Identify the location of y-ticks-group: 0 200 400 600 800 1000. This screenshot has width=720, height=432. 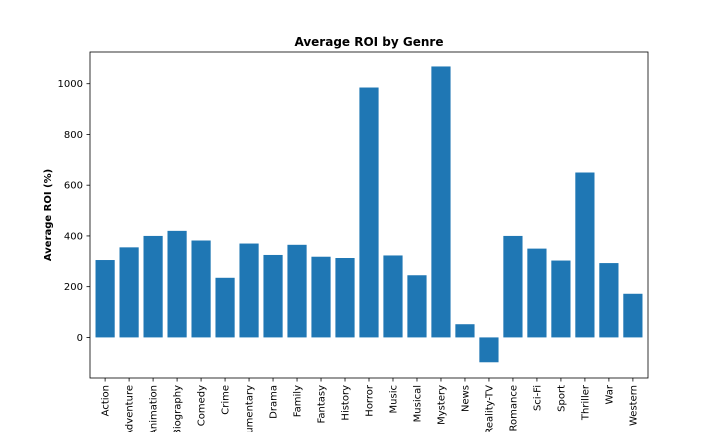
(74, 211).